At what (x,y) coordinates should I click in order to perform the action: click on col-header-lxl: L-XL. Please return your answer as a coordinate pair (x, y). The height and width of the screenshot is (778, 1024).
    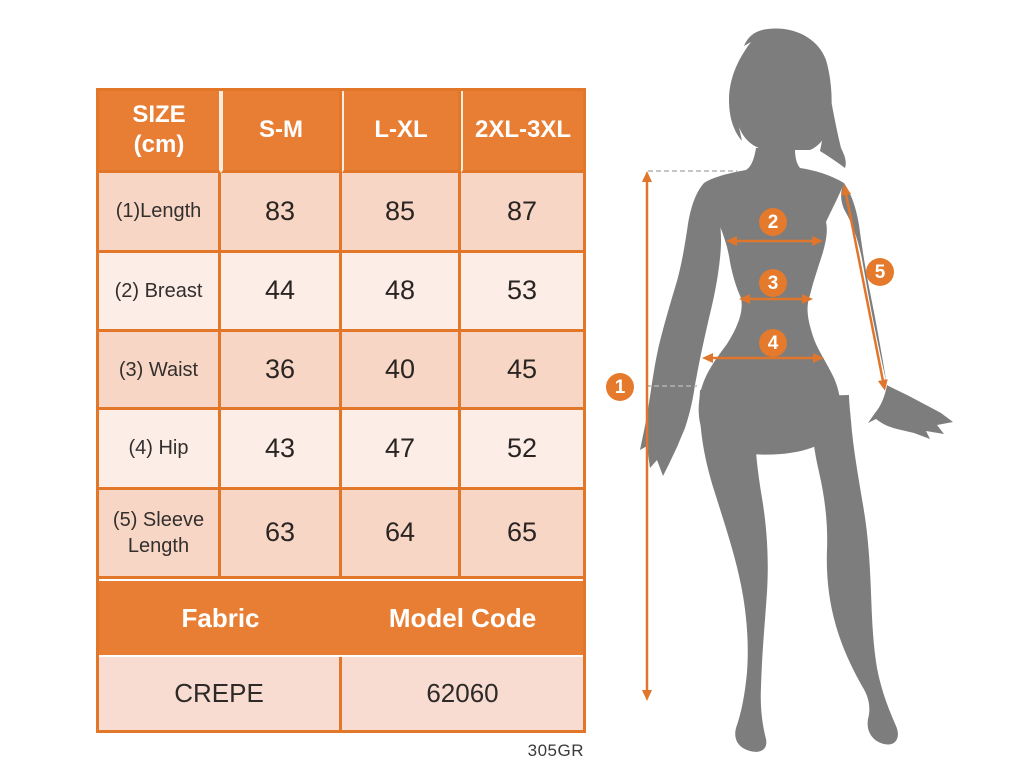
    Looking at the image, I should click on (401, 132).